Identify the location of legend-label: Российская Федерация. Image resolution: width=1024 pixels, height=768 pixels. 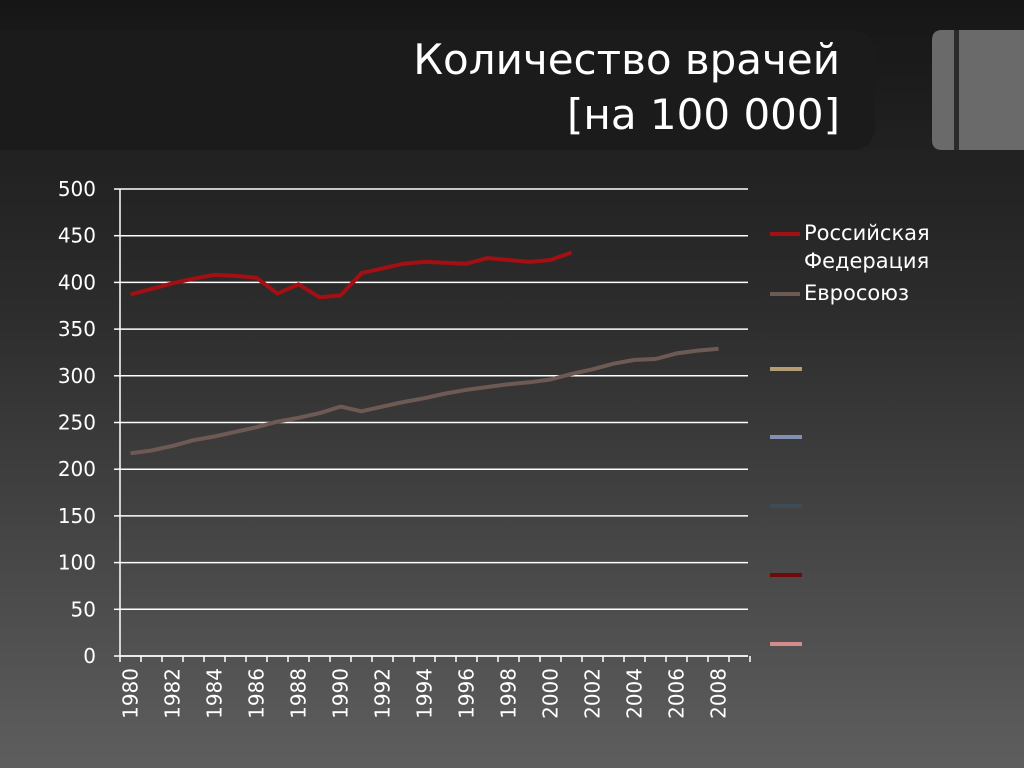
(867, 247).